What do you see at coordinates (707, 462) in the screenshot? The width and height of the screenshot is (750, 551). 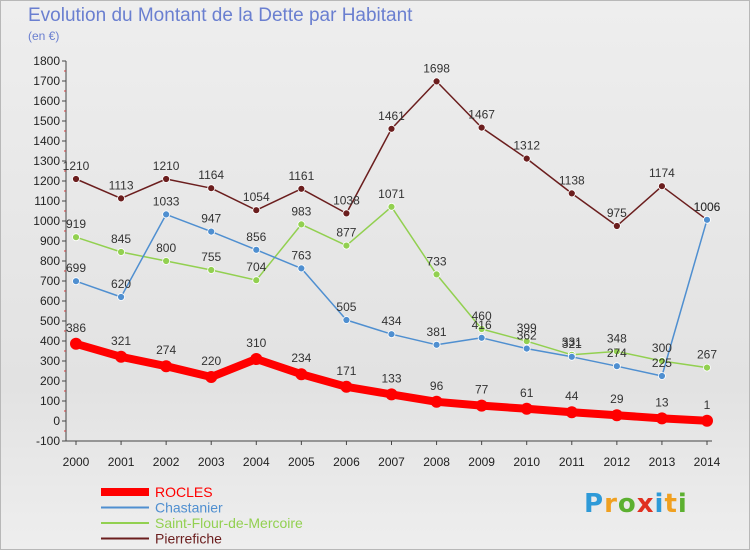 I see `x-tick-label: 2014` at bounding box center [707, 462].